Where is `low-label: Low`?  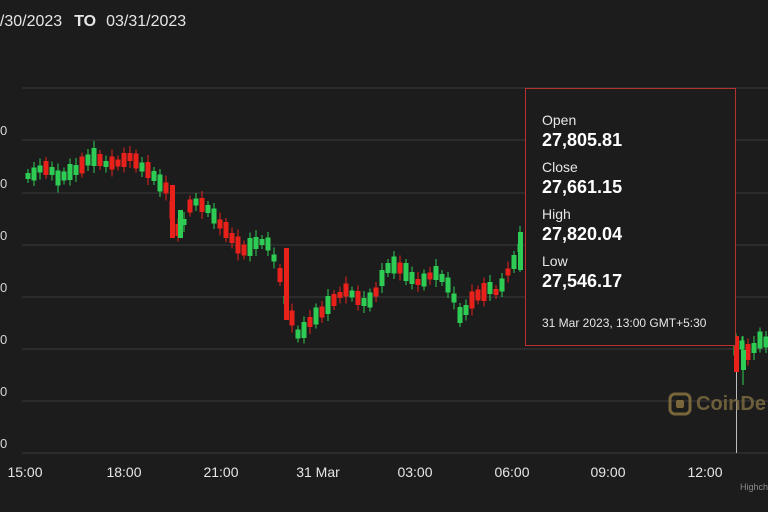
low-label: Low is located at coordinates (555, 261).